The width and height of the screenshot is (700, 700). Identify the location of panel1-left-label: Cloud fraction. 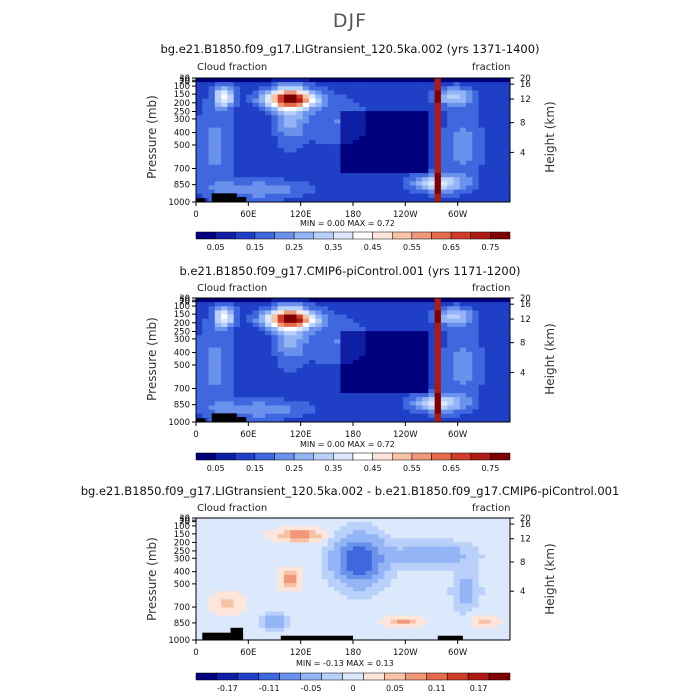
(232, 67).